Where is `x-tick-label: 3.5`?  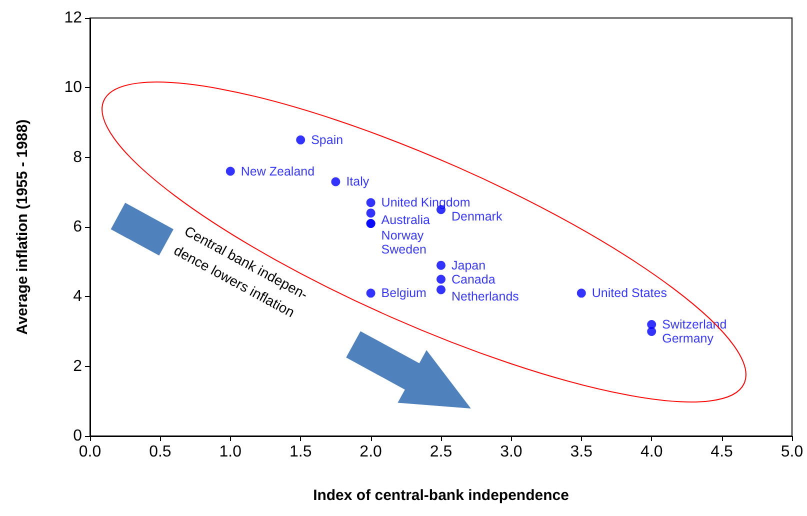 x-tick-label: 3.5 is located at coordinates (581, 452).